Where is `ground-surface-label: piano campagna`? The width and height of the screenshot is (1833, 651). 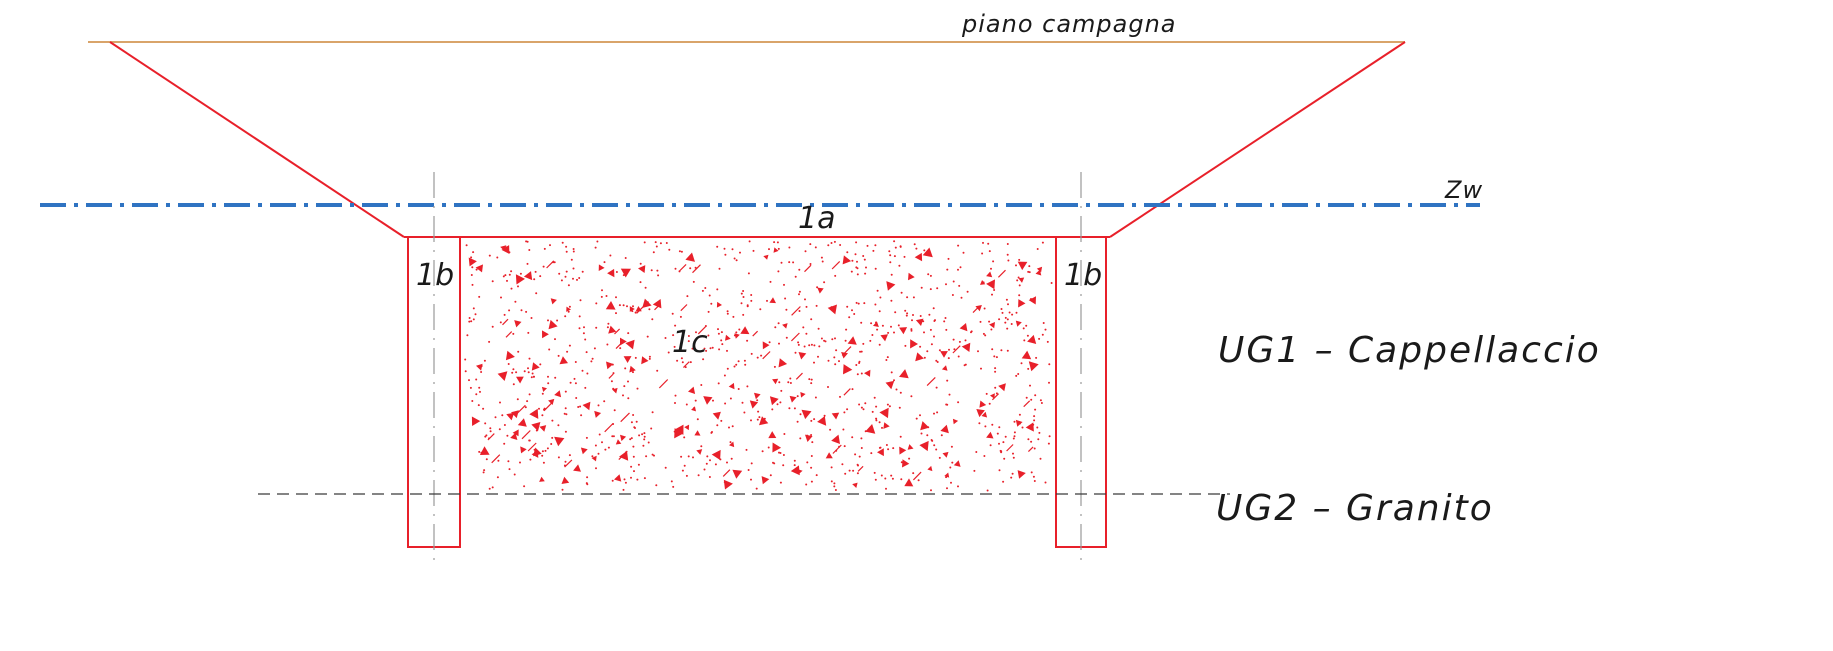
ground-surface-label: piano campagna is located at coordinates (1069, 24).